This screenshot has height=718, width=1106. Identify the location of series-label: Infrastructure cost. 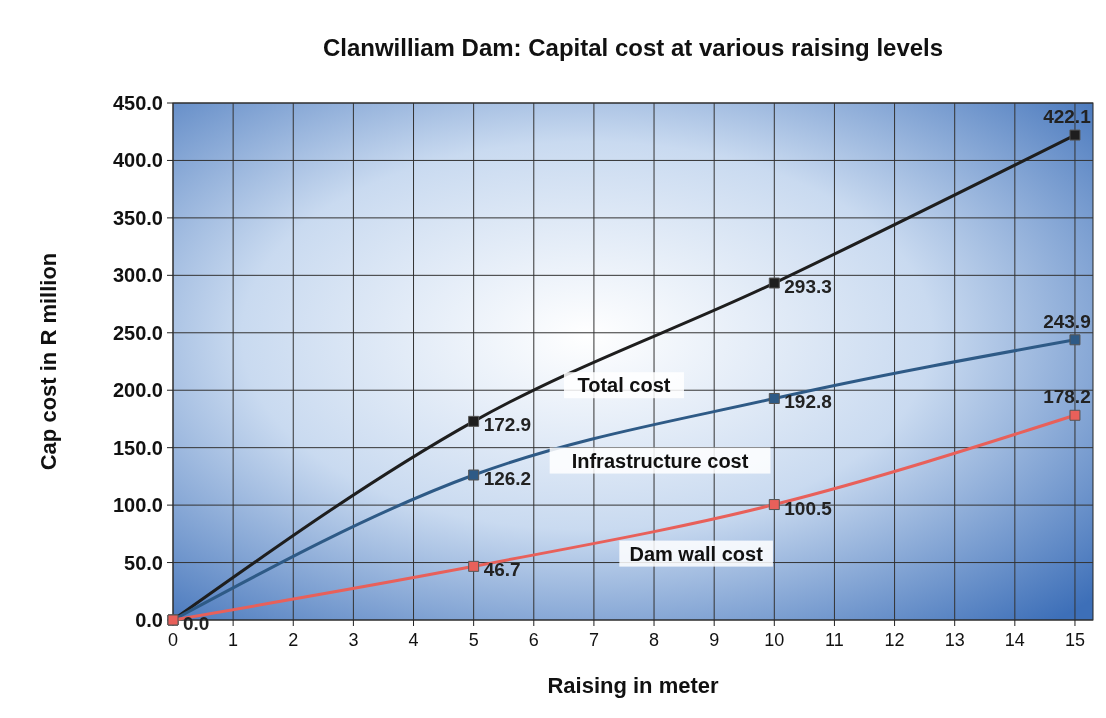
(660, 460).